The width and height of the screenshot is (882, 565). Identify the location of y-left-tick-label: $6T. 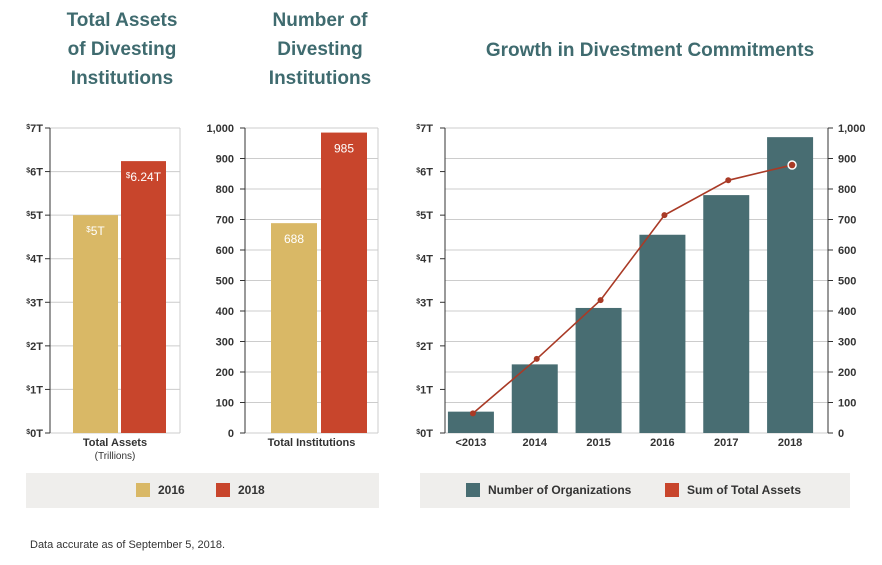
(424, 173).